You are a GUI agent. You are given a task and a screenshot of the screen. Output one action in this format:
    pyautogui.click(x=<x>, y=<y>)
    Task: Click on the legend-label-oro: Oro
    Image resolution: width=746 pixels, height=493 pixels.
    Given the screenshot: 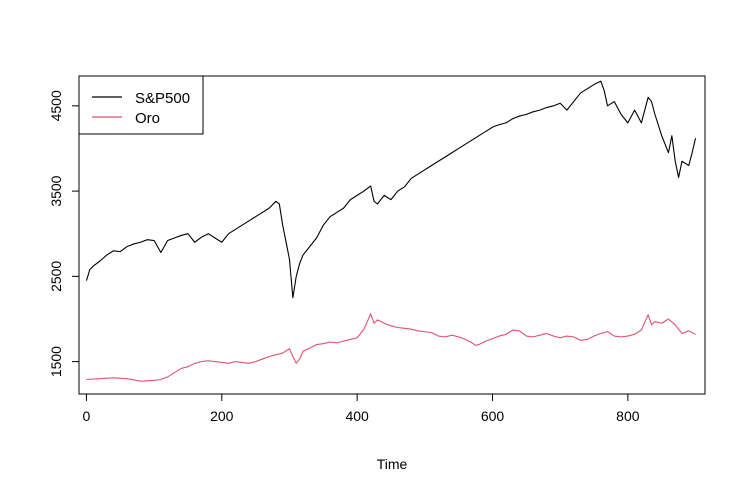 What is the action you would take?
    pyautogui.click(x=147, y=118)
    